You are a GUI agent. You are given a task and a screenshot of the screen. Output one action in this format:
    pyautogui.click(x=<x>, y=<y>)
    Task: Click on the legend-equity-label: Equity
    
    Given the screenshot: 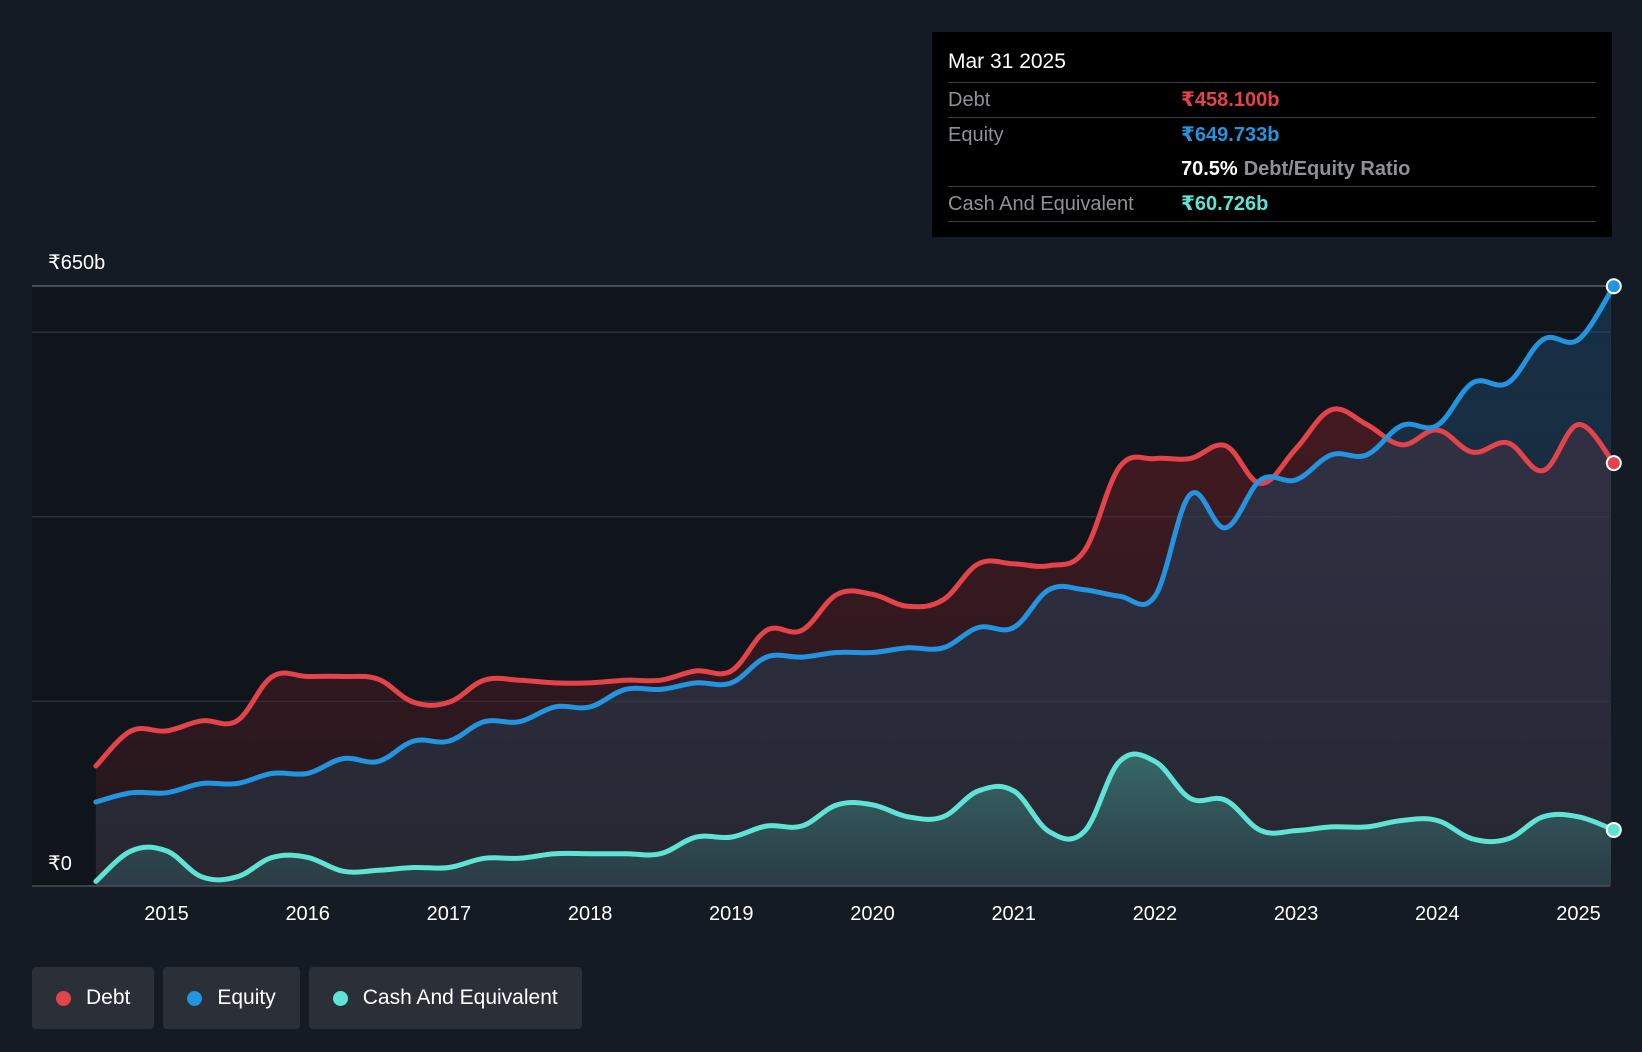 What is the action you would take?
    pyautogui.click(x=246, y=997)
    